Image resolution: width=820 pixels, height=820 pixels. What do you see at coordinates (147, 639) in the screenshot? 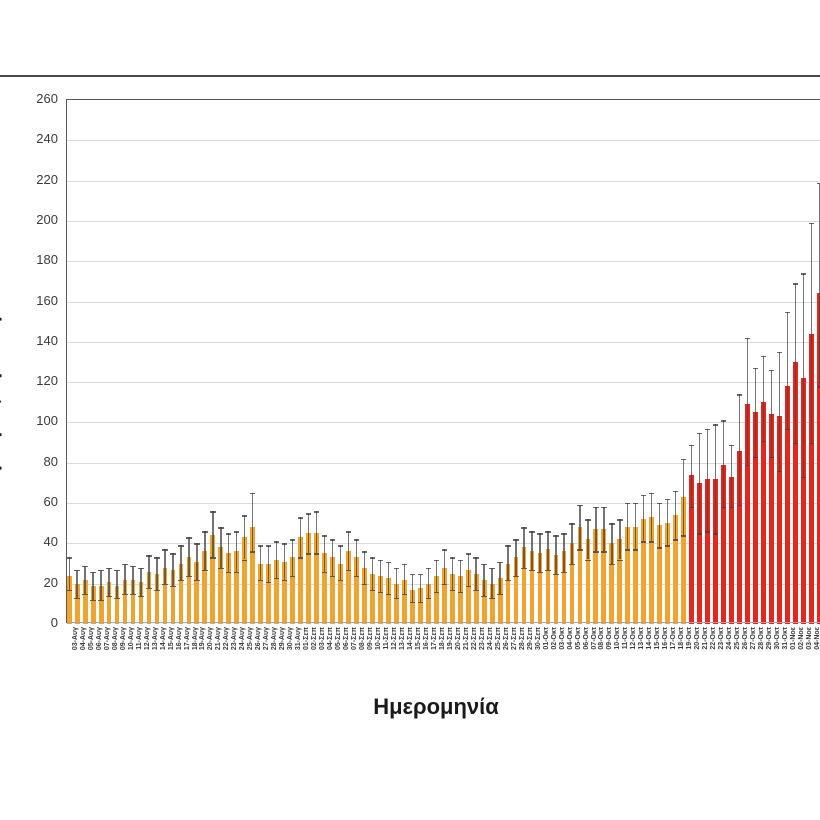
I see `x-axis-tick-label: 12-Αυγ` at bounding box center [147, 639].